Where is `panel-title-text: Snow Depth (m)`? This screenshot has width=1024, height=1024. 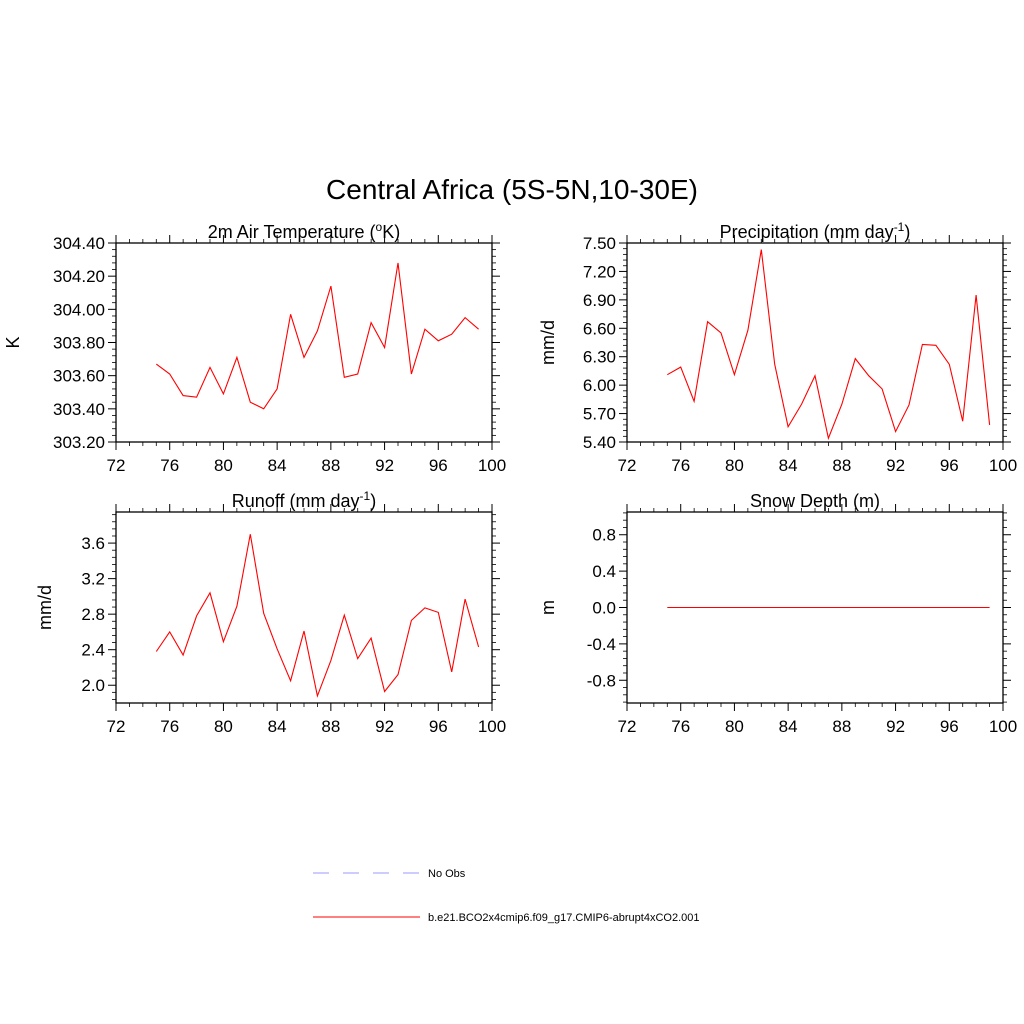 panel-title-text: Snow Depth (m) is located at coordinates (815, 501).